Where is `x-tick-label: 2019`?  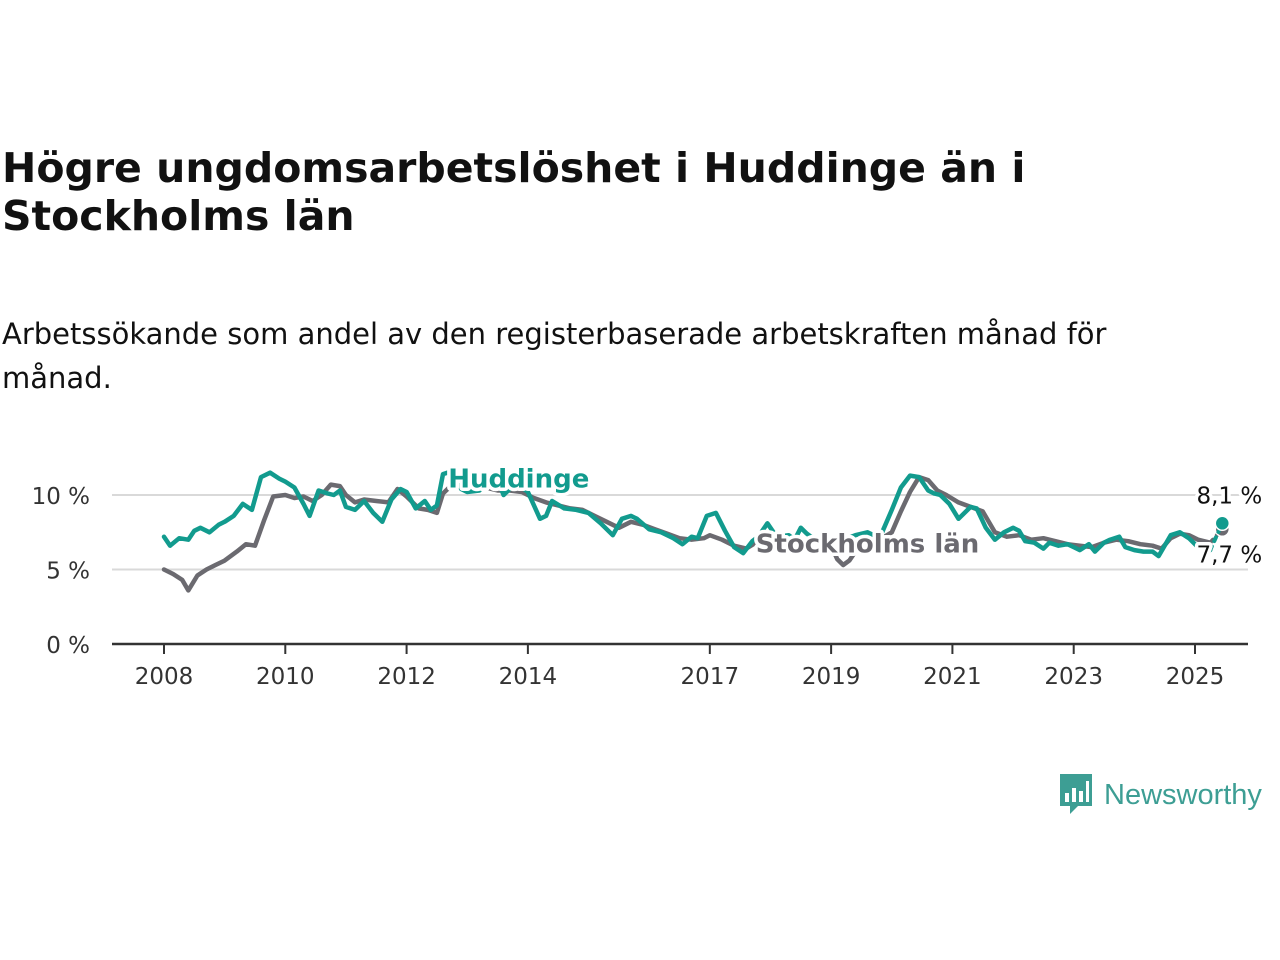
x-tick-label: 2019 is located at coordinates (831, 677).